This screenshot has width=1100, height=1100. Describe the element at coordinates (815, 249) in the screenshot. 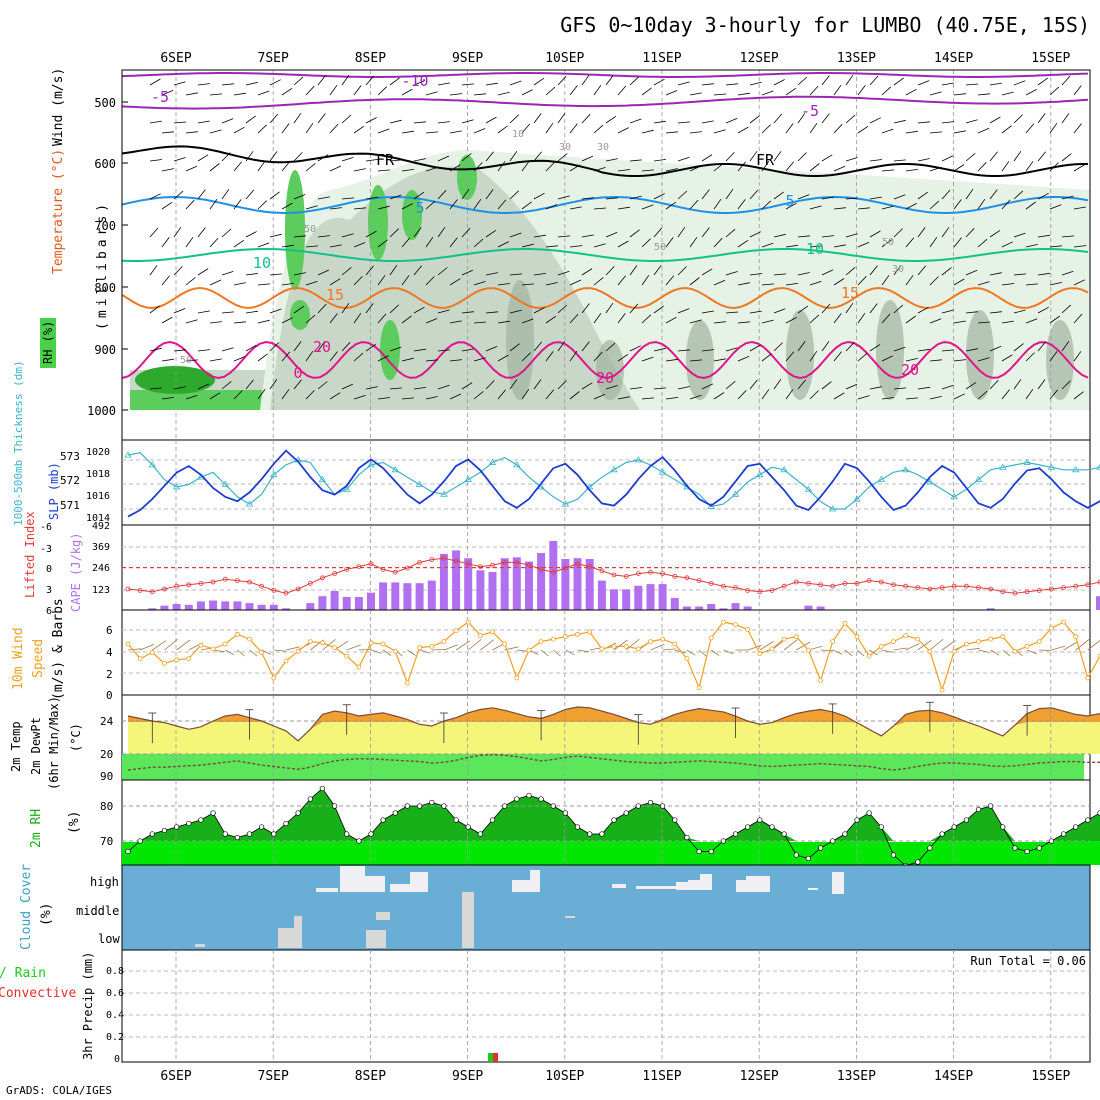

I see `contour-label-8: 10` at that location.